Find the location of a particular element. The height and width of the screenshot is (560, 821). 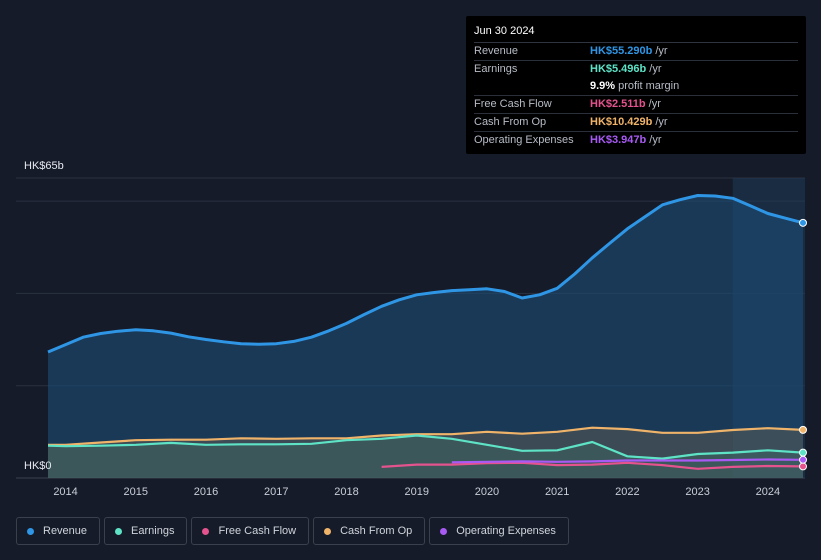

y-axis-bottom-label: HK$0 is located at coordinates (38, 466).